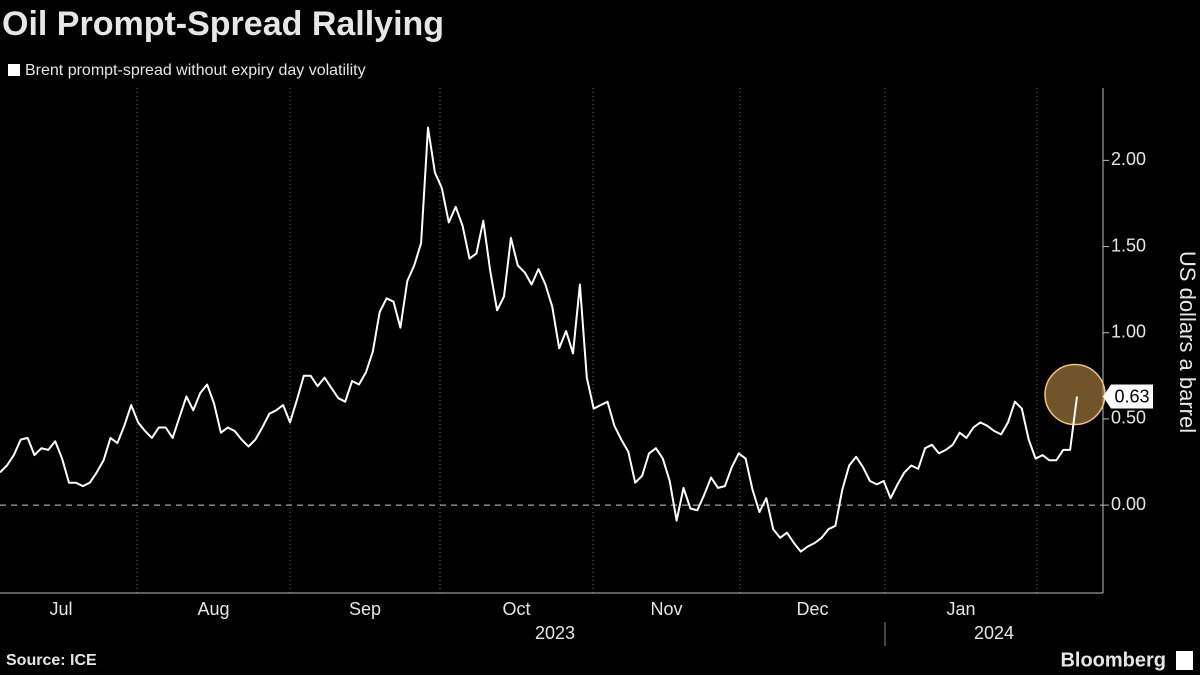 Image resolution: width=1200 pixels, height=675 pixels. I want to click on end-value-label: 0.63, so click(1131, 396).